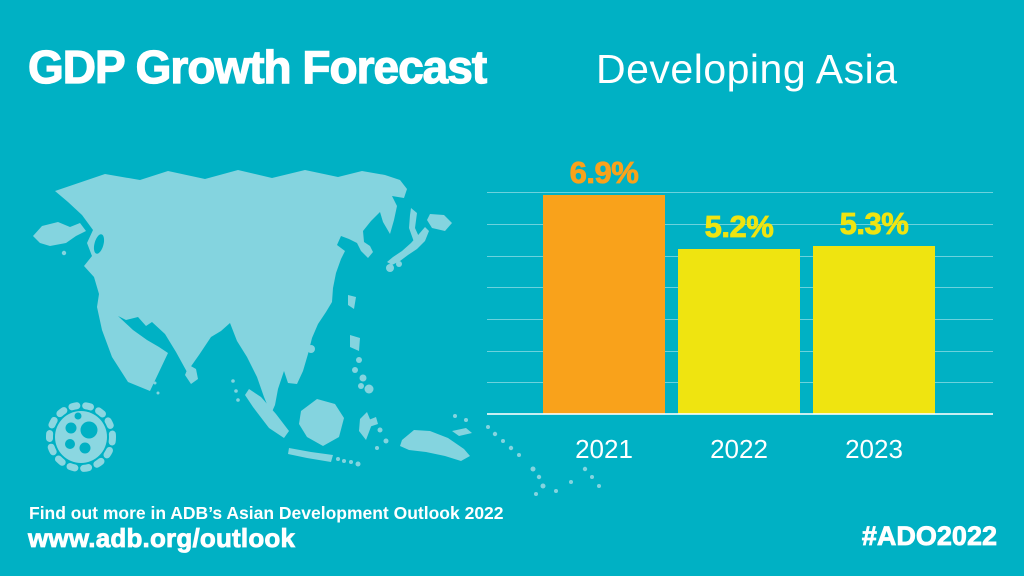  What do you see at coordinates (874, 449) in the screenshot?
I see `x-axis-label-2023: 2023` at bounding box center [874, 449].